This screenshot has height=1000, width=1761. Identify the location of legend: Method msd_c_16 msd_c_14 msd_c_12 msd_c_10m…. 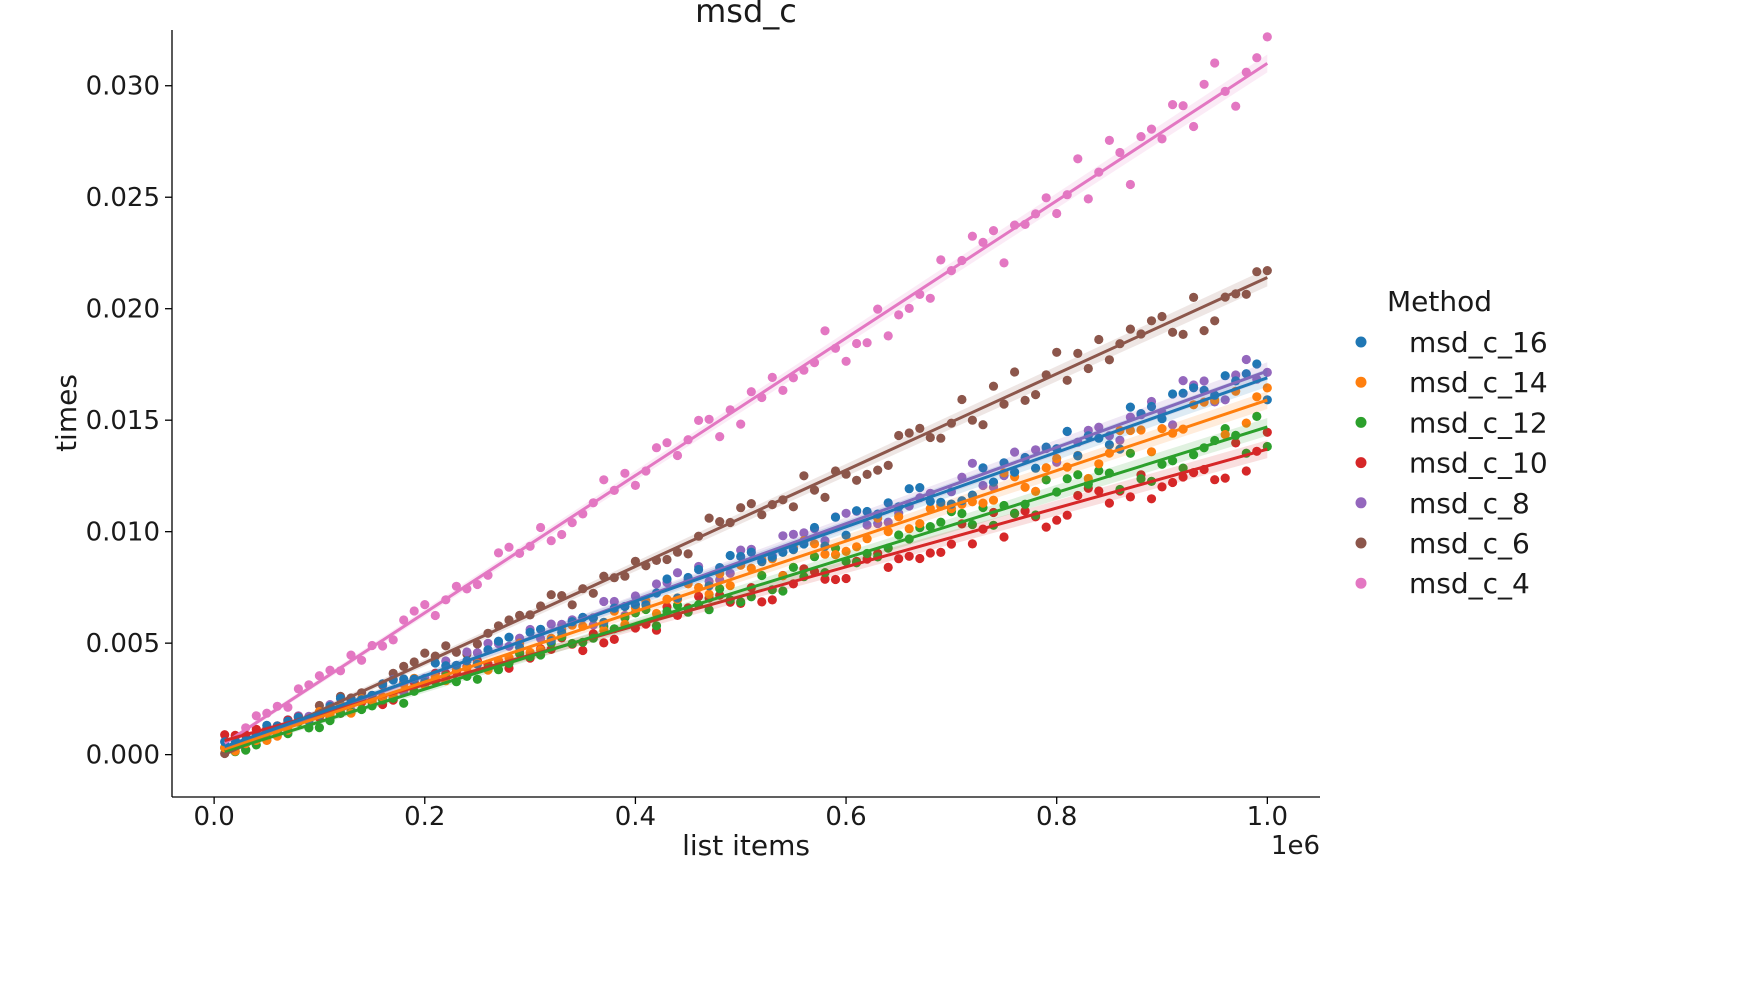
(1451, 442).